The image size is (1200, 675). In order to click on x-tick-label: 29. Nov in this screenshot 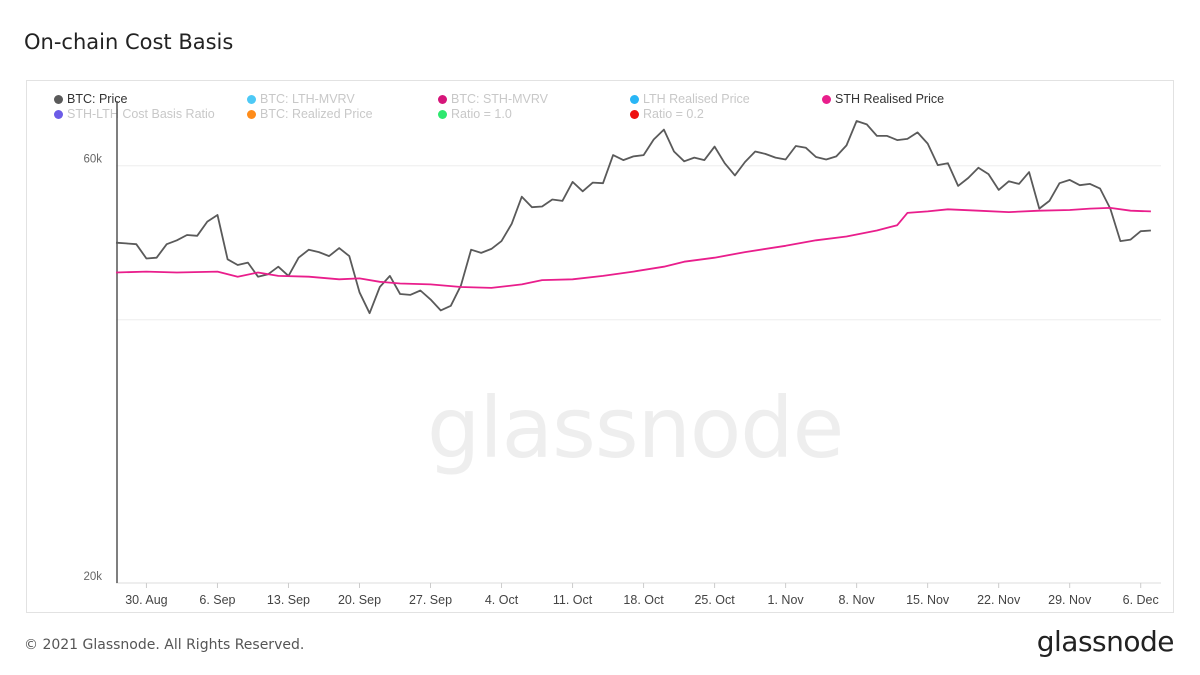, I will do `click(1070, 600)`.